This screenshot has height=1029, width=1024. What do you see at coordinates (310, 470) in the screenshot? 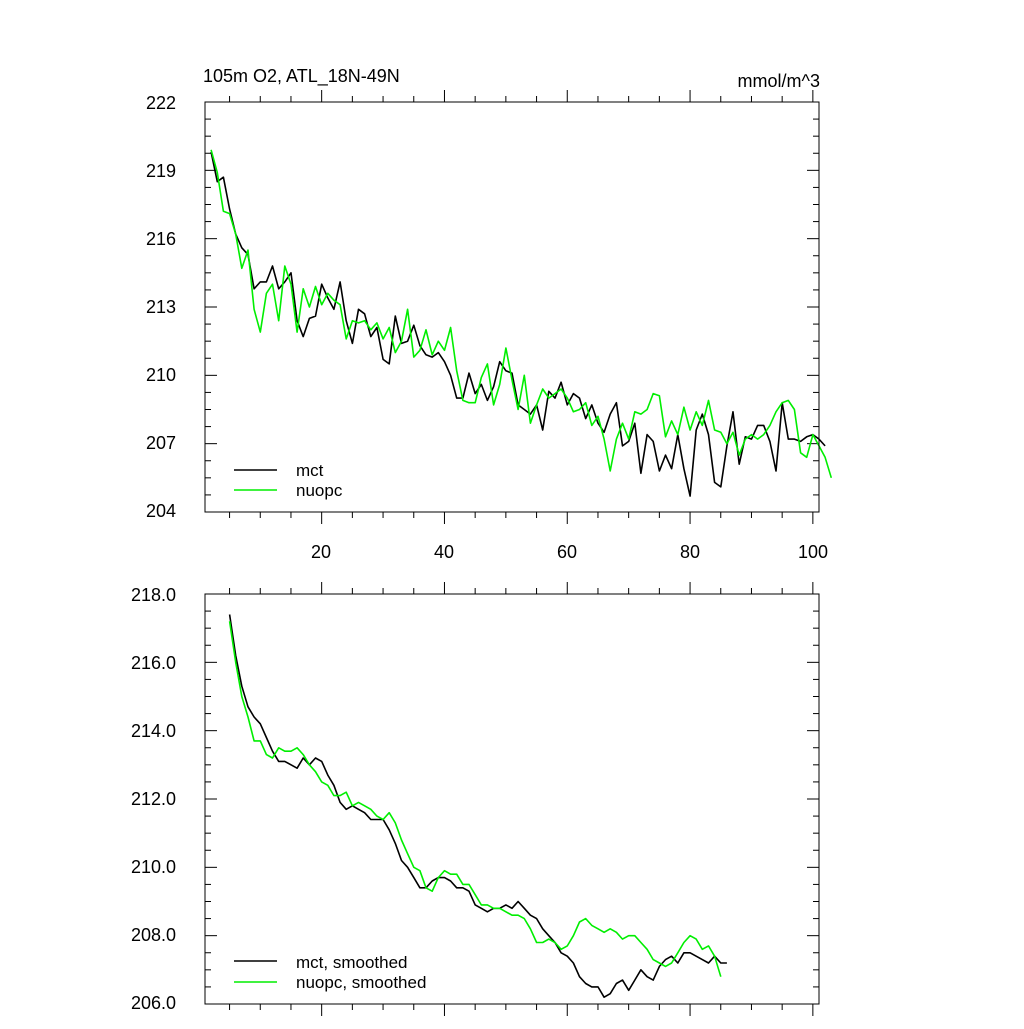
I see `legend-label-mct: mct` at bounding box center [310, 470].